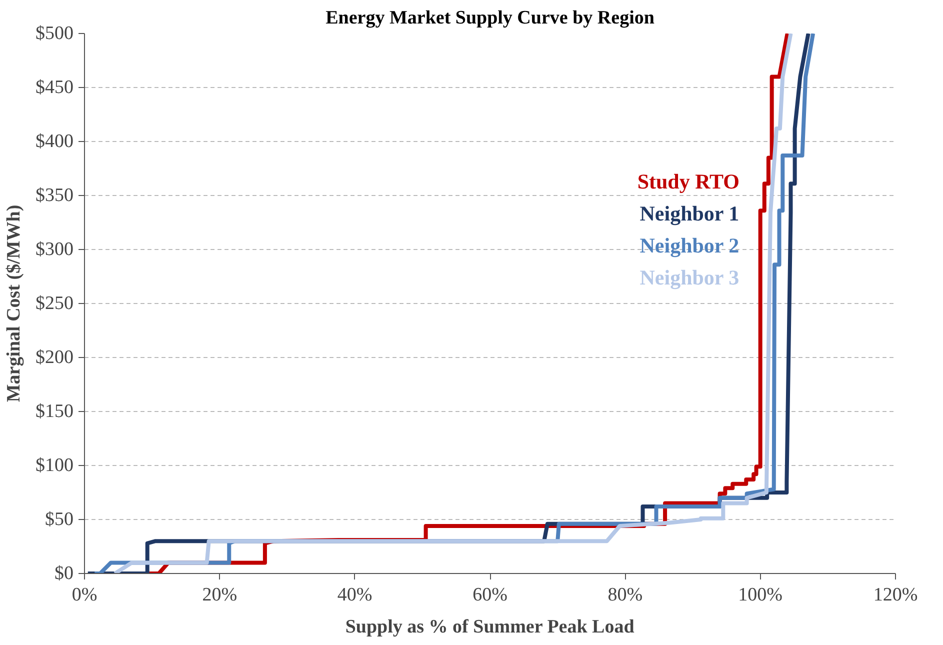 The width and height of the screenshot is (943, 645). What do you see at coordinates (55, 303) in the screenshot?
I see `y-tick-label: $250` at bounding box center [55, 303].